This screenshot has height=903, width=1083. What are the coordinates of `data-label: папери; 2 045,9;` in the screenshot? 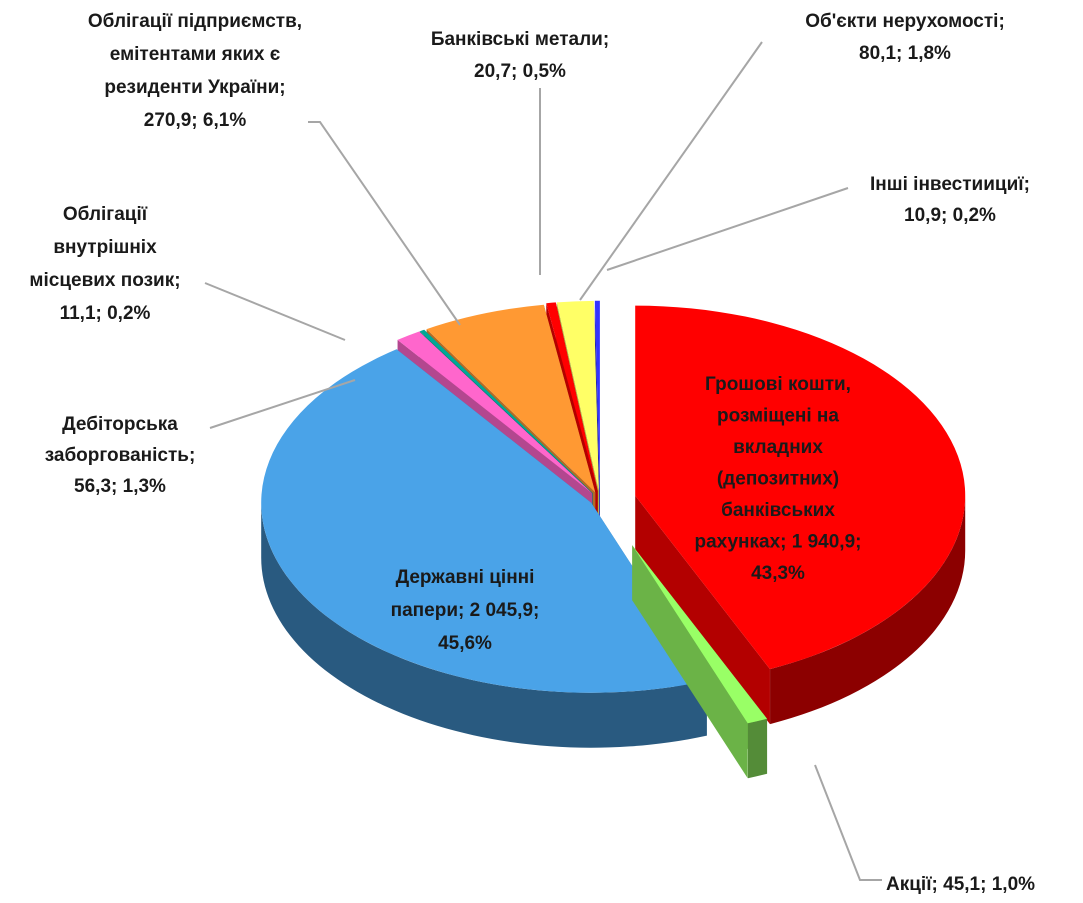 It's located at (465, 610).